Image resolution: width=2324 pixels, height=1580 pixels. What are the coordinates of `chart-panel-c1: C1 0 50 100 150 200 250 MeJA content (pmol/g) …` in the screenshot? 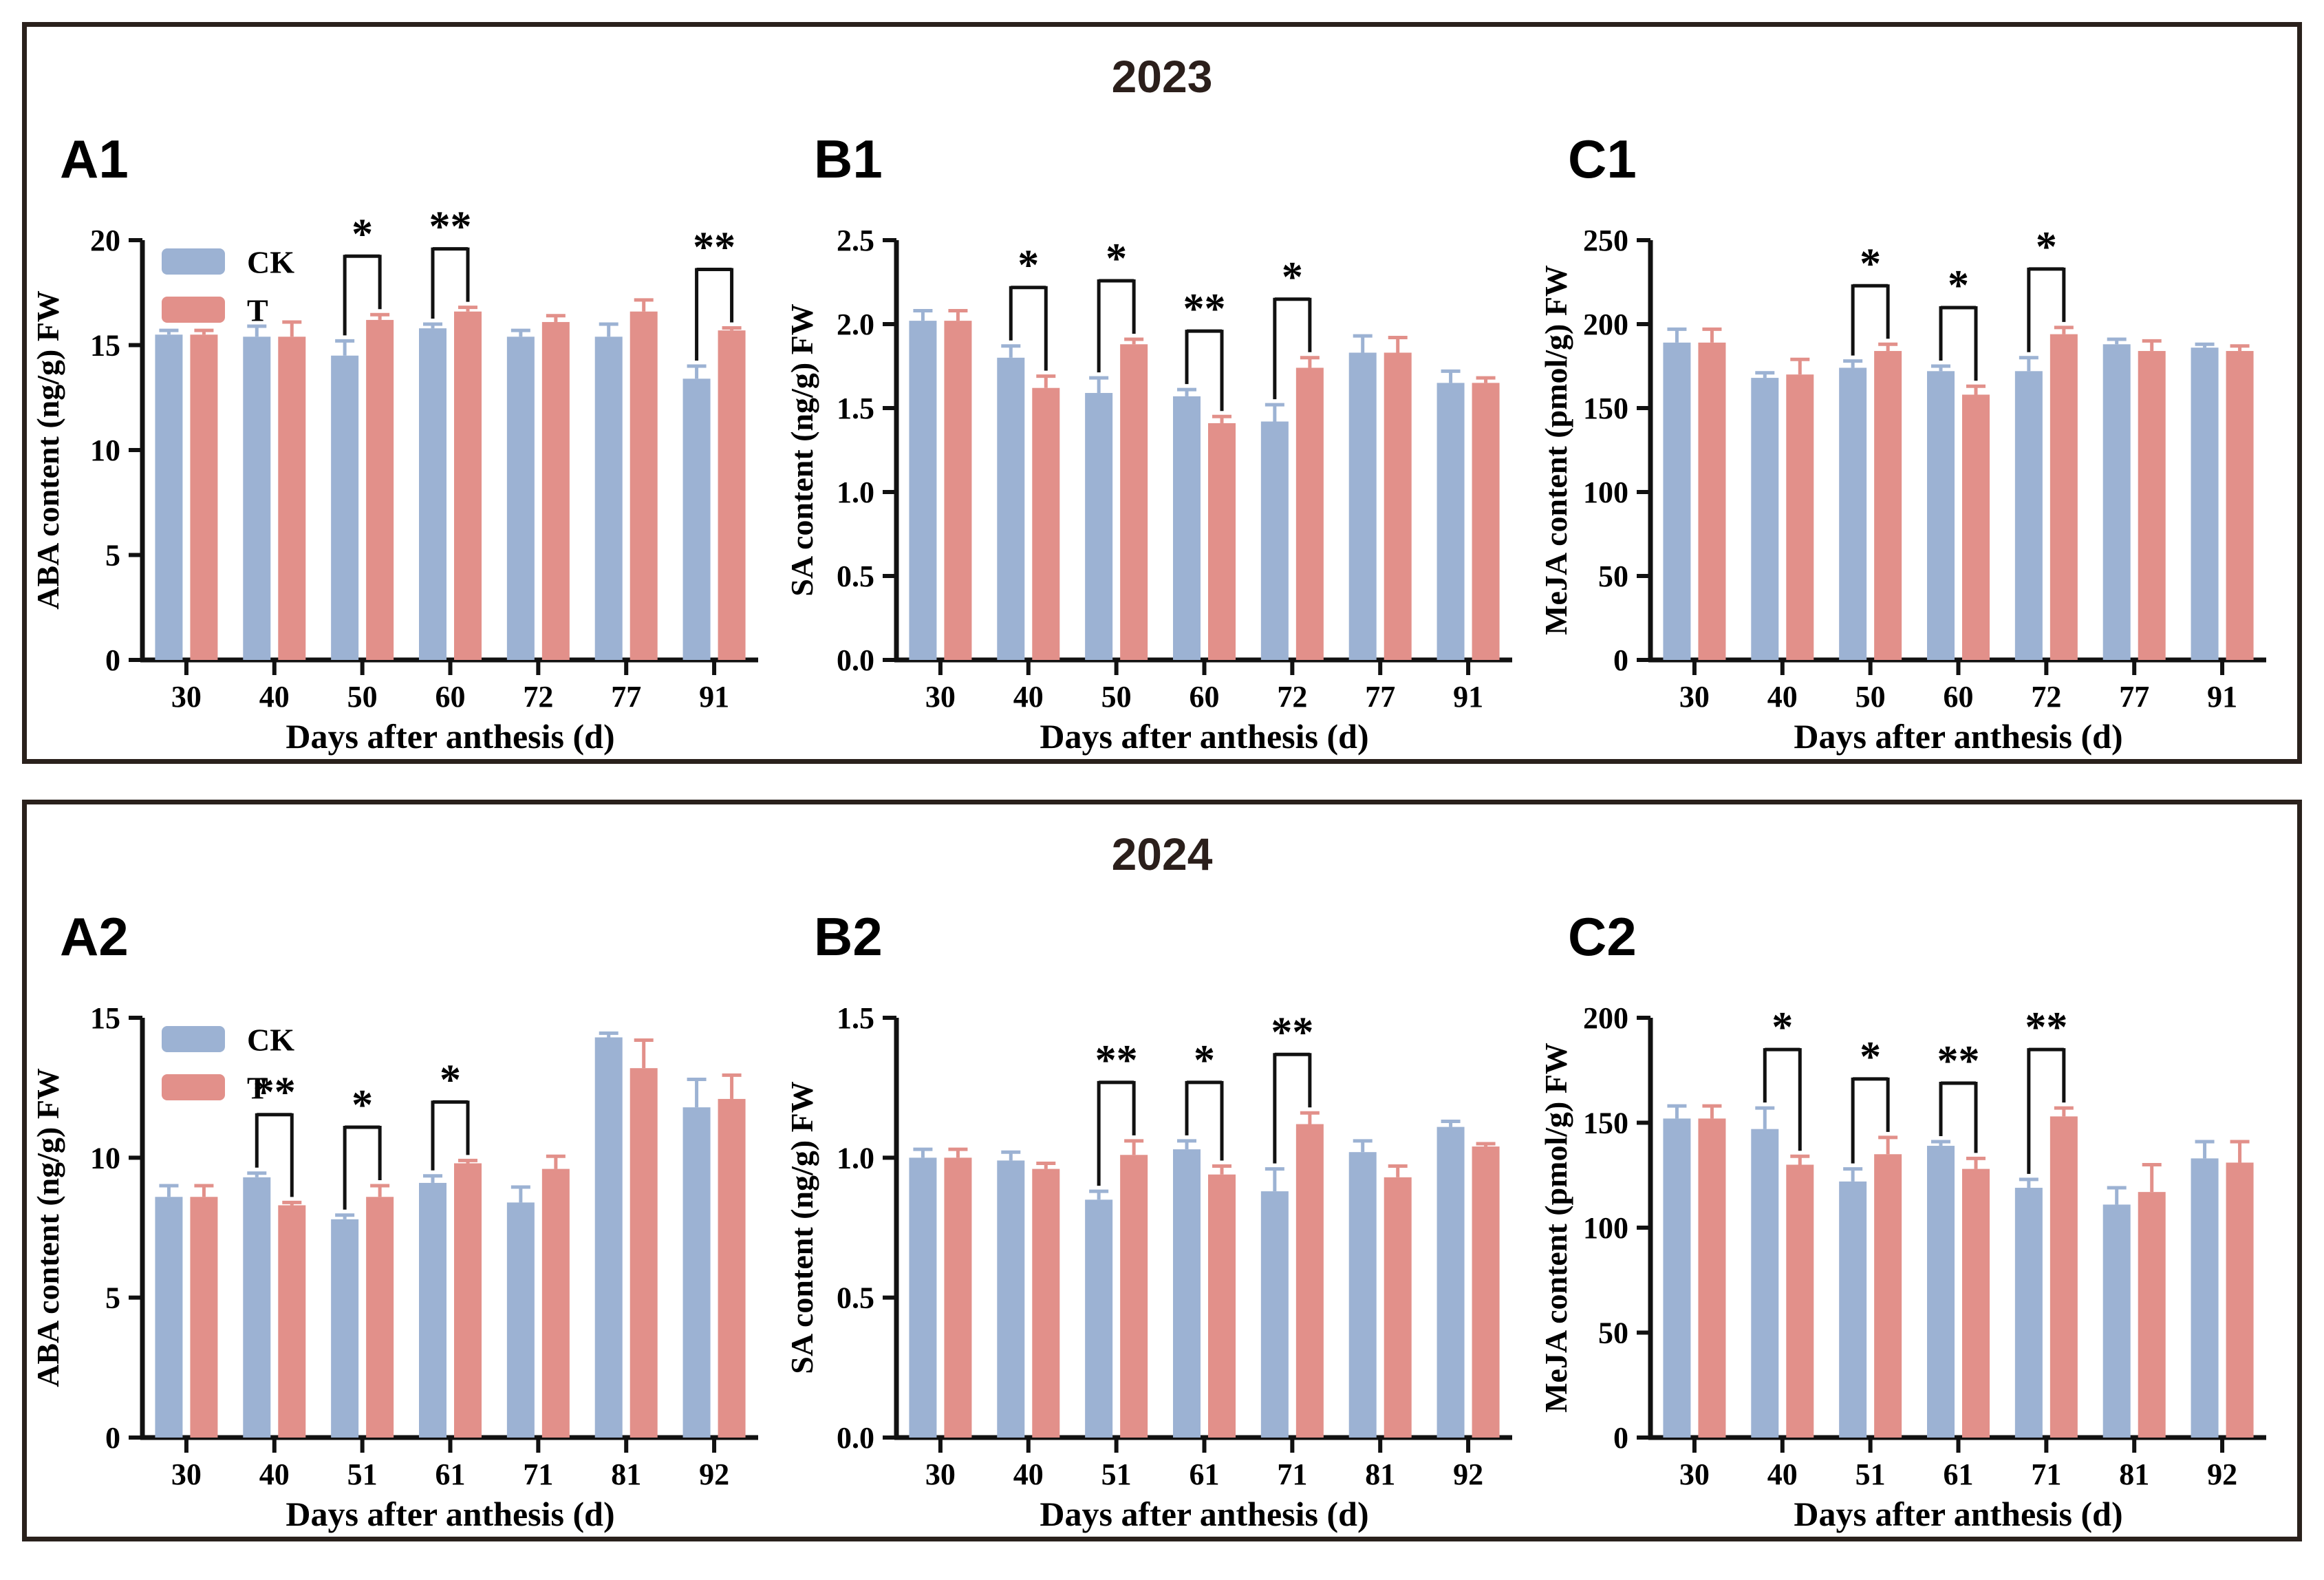 It's located at (1915, 435).